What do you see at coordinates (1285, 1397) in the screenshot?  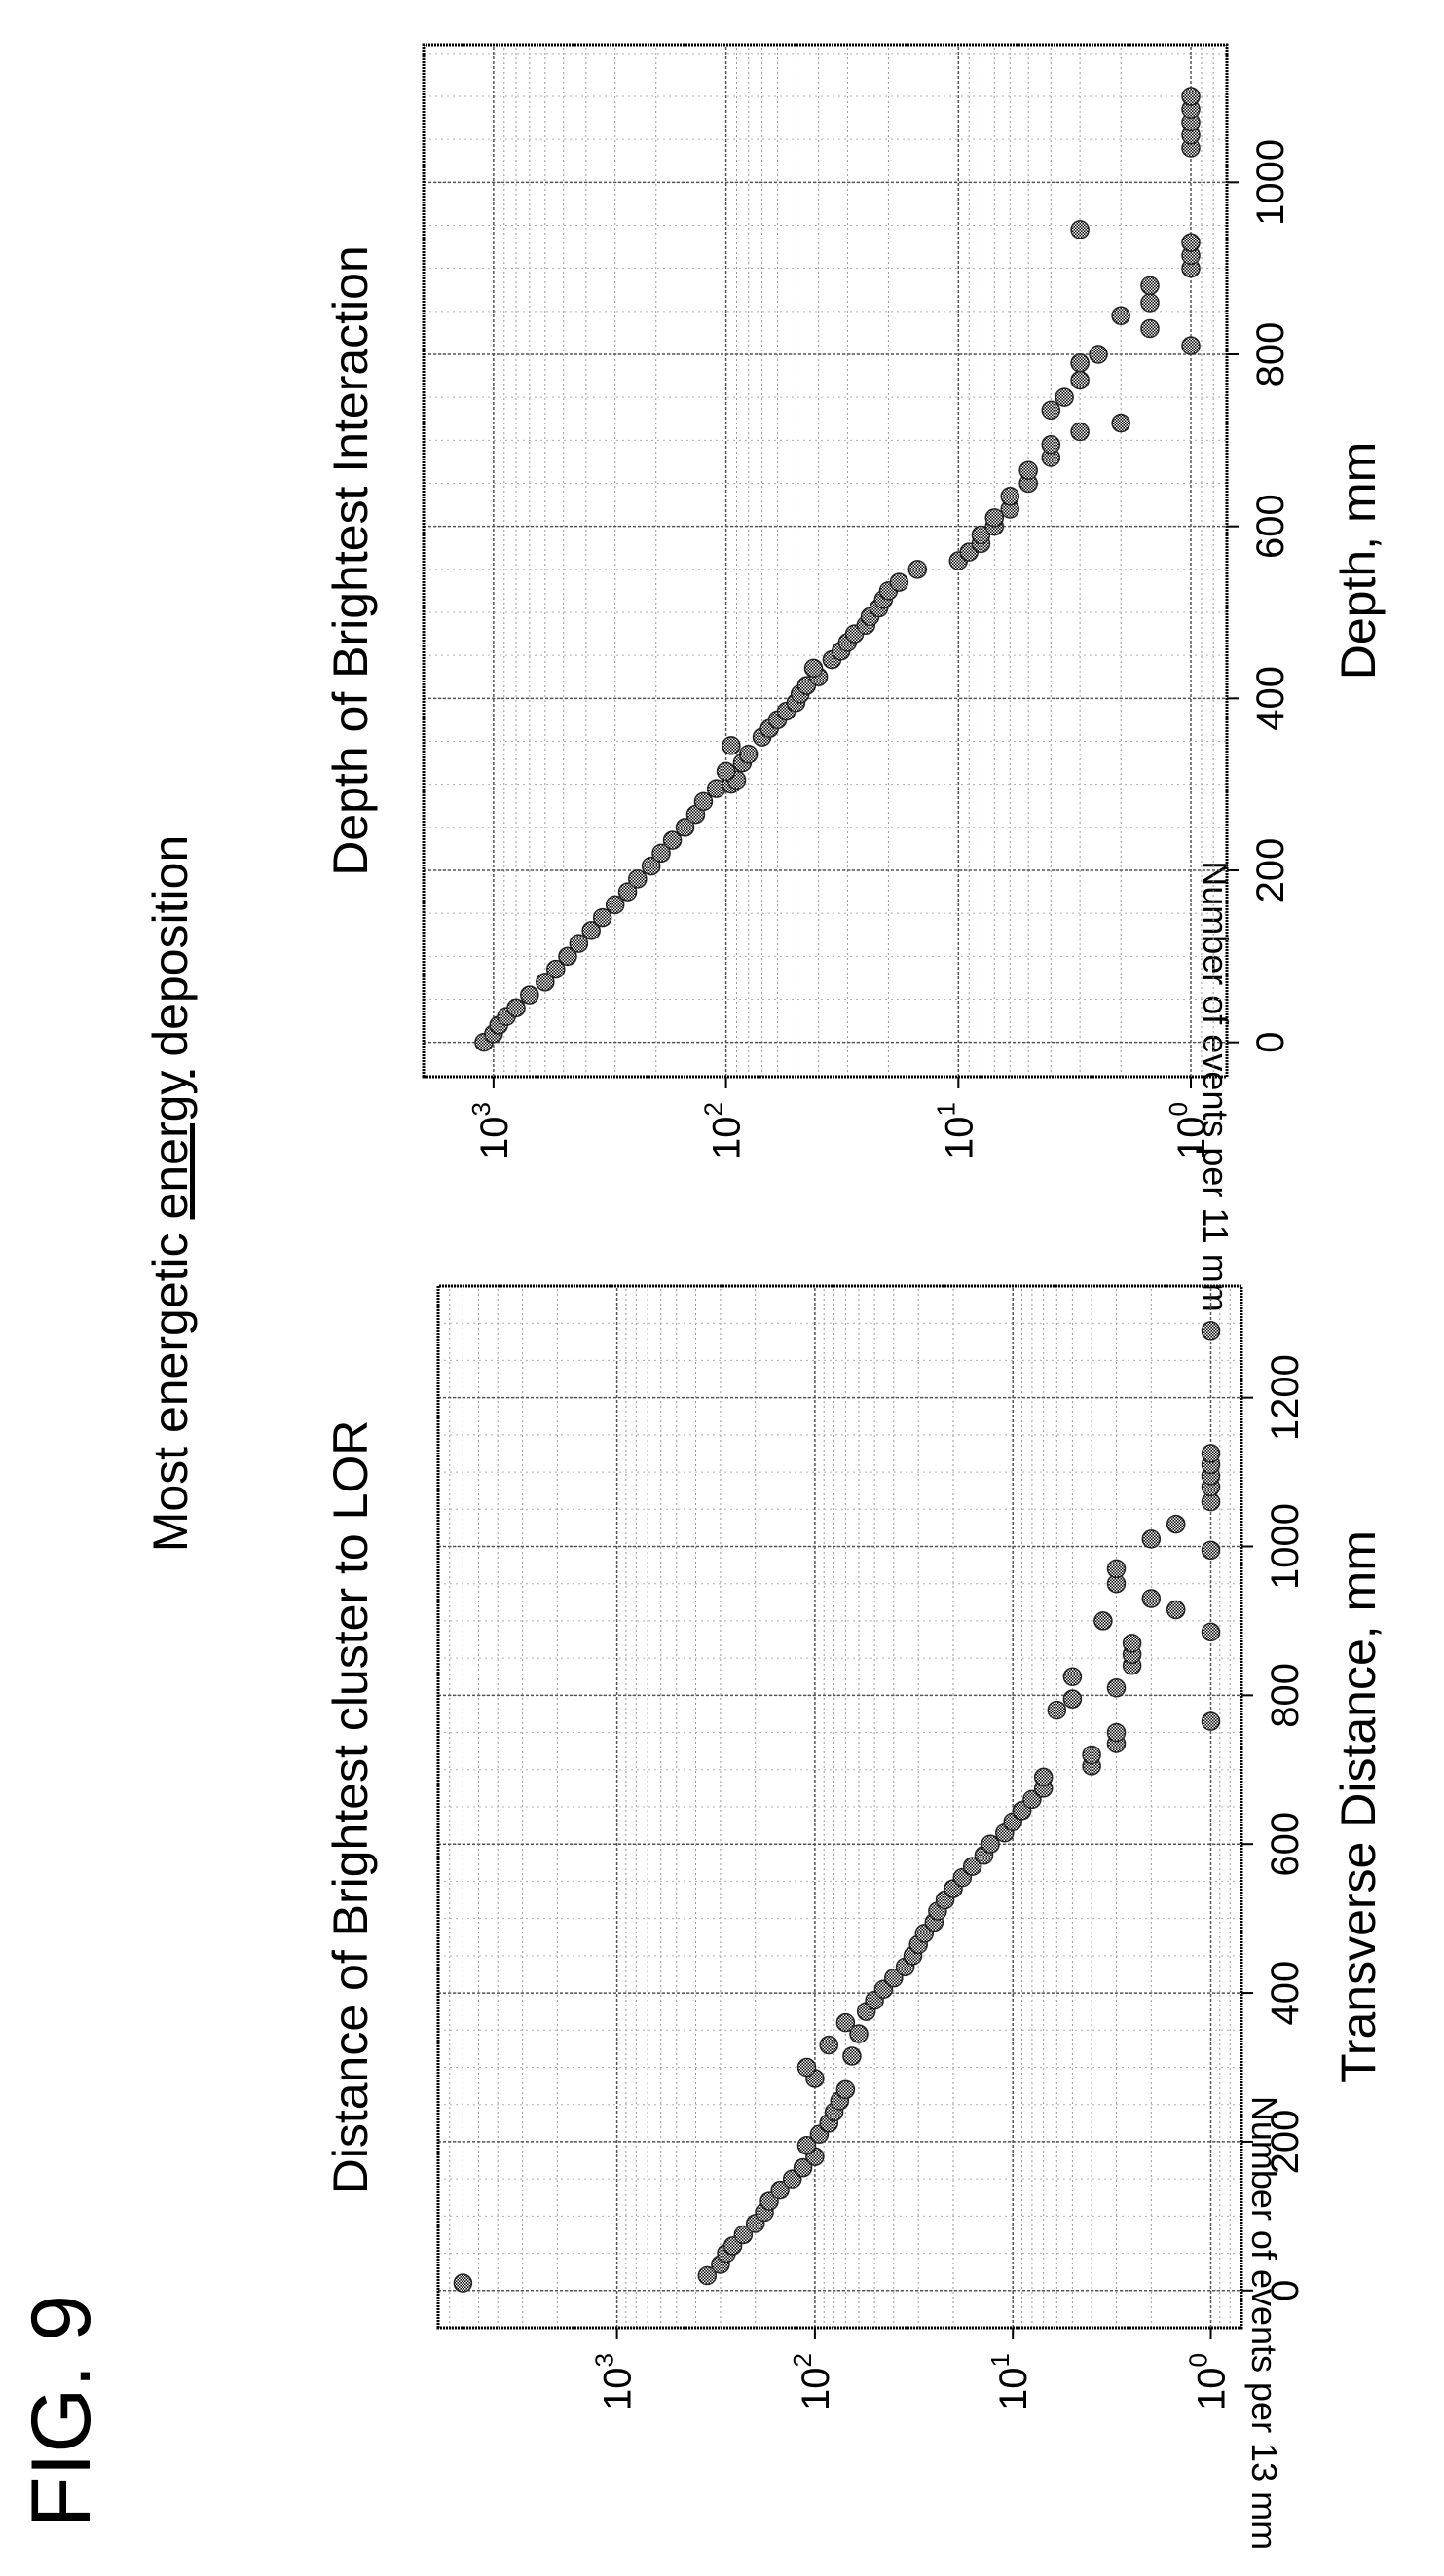 I see `x-tick-label: 1200` at bounding box center [1285, 1397].